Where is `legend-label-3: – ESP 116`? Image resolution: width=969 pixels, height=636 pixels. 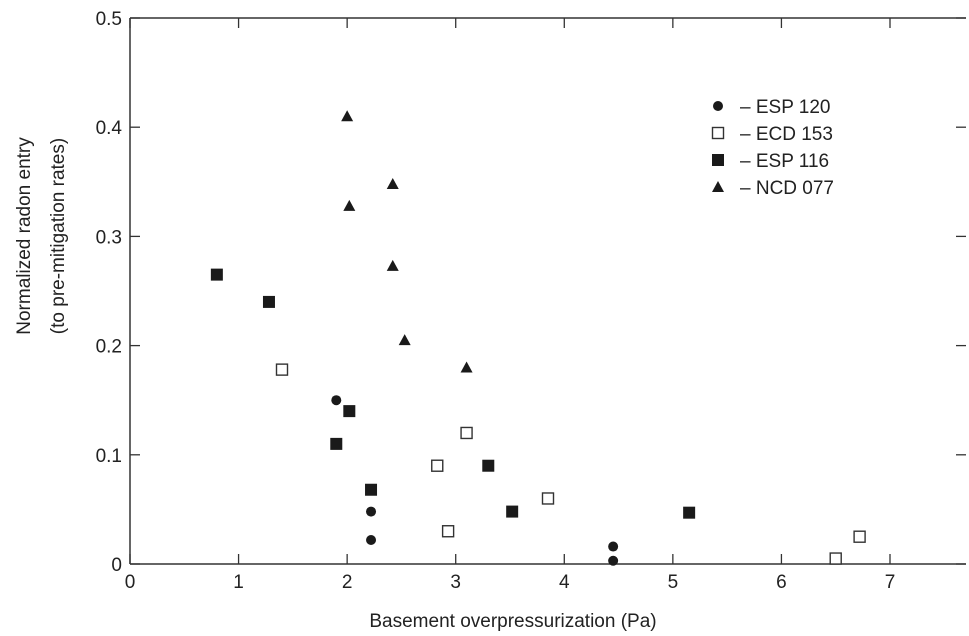 legend-label-3: – ESP 116 is located at coordinates (784, 161).